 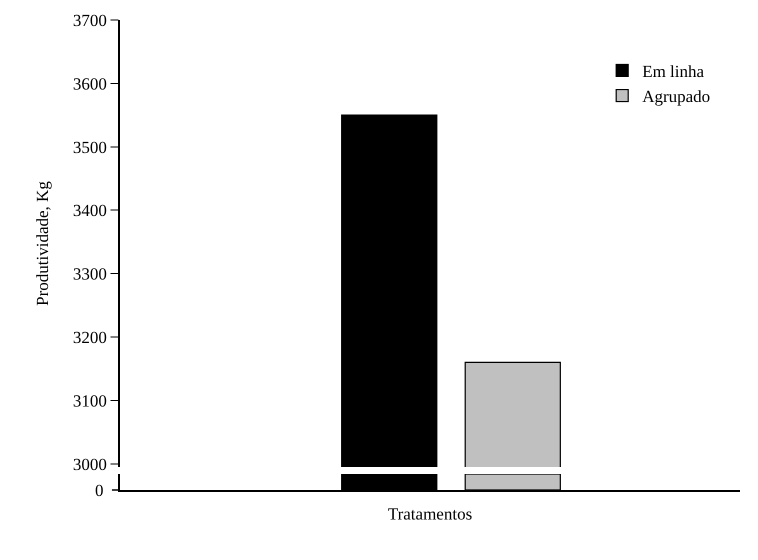 I want to click on y-tick-label: 3200, so click(x=89, y=337).